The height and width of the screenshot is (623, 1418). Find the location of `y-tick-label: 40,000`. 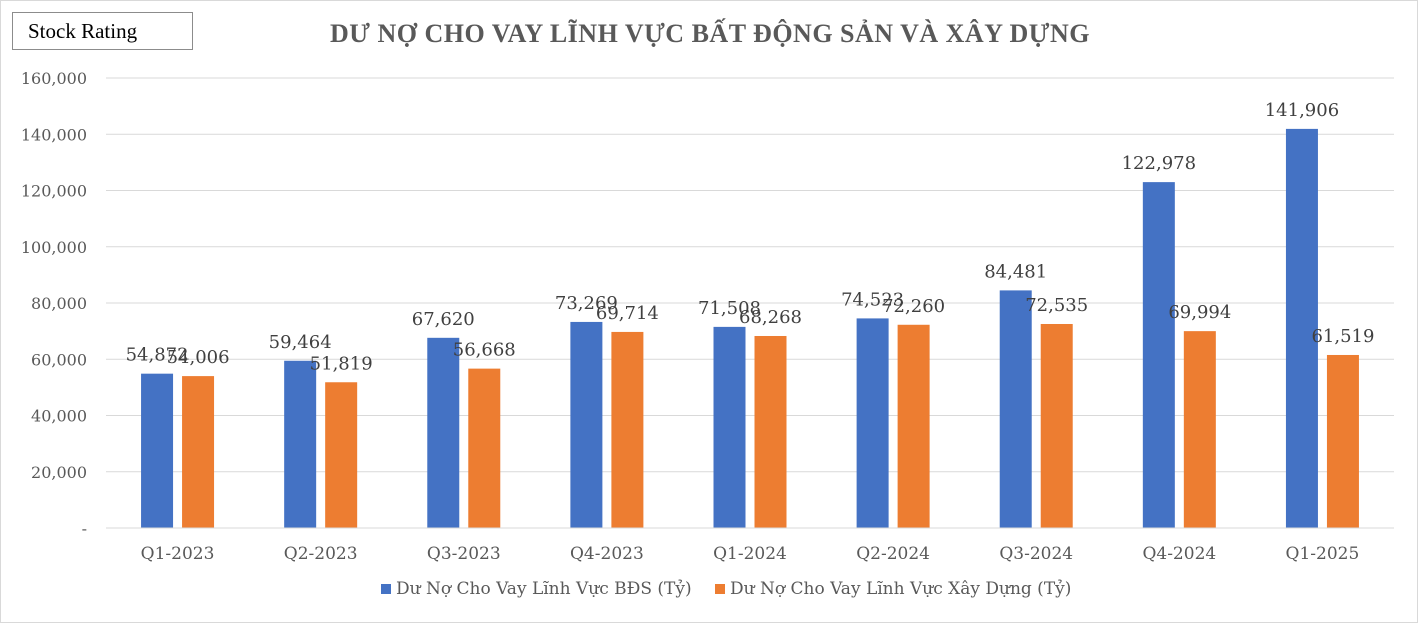

y-tick-label: 40,000 is located at coordinates (59, 416).